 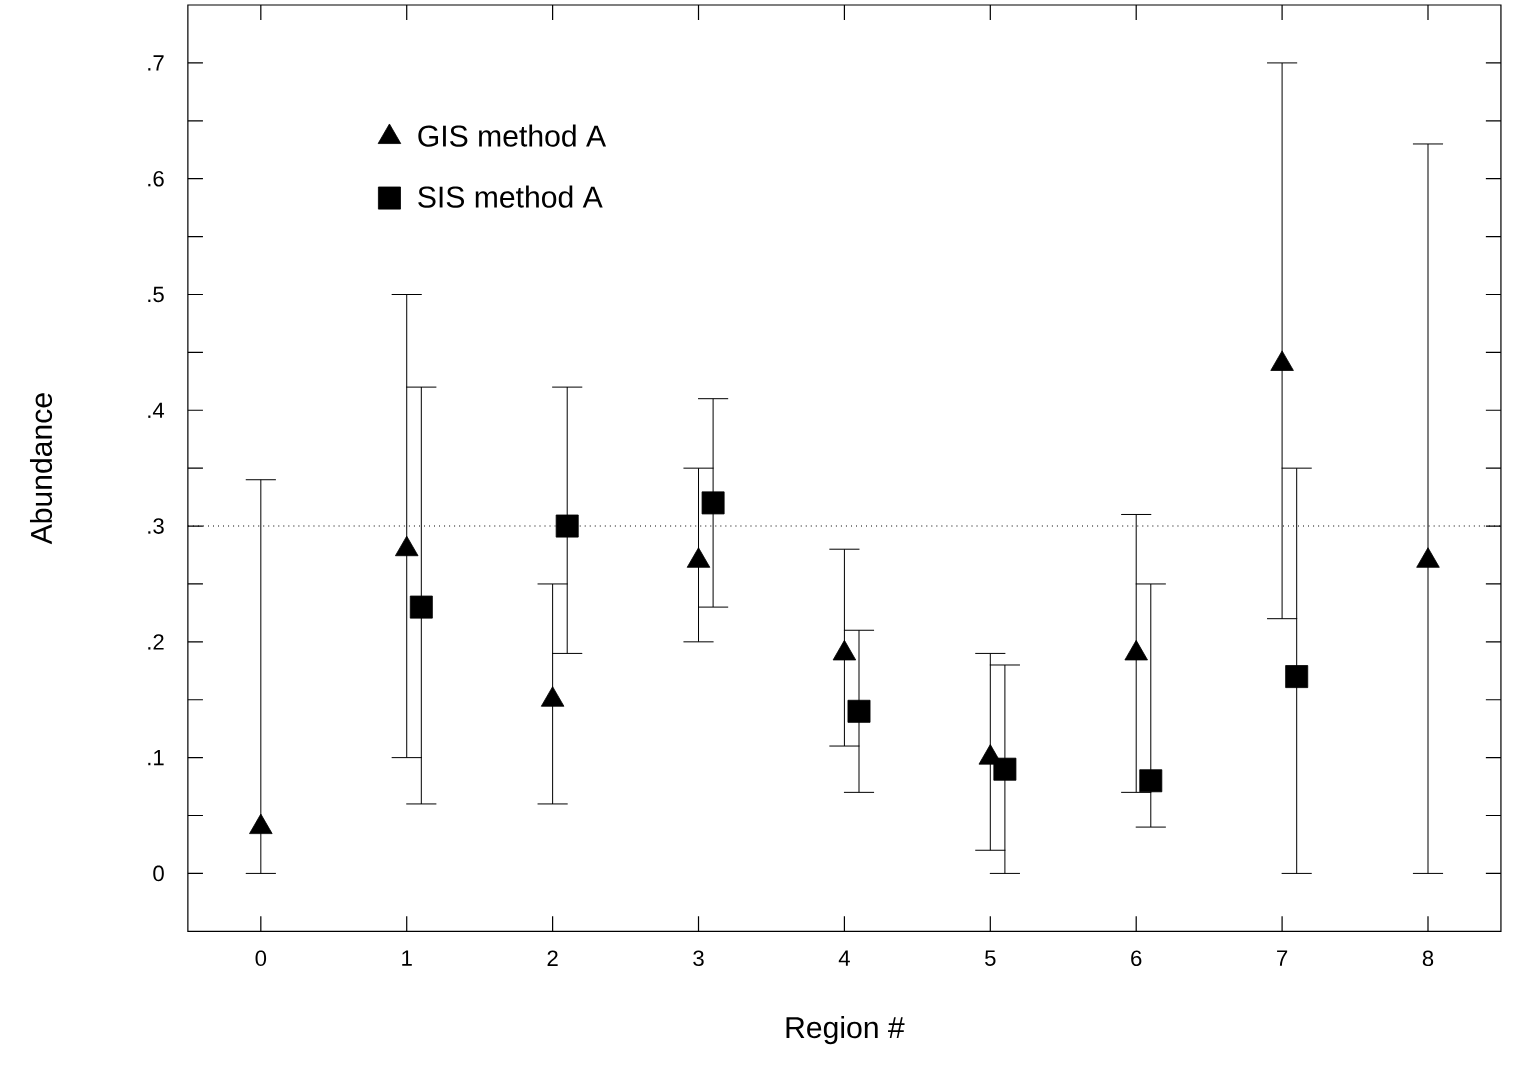 What do you see at coordinates (844, 958) in the screenshot?
I see `x-tick-label: 4` at bounding box center [844, 958].